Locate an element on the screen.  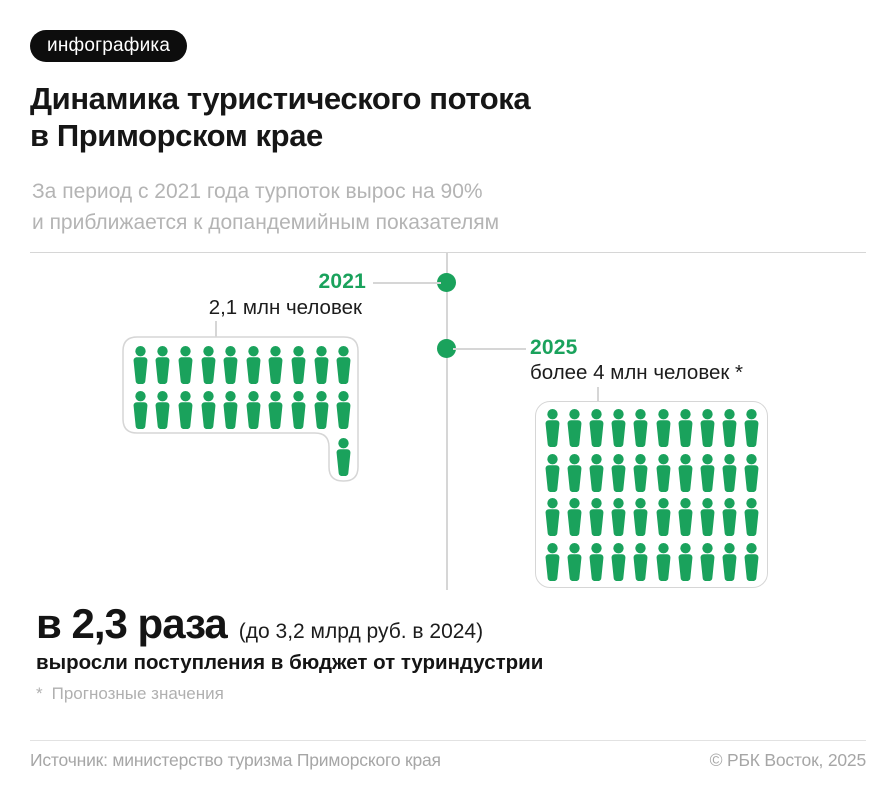
connector-line-2021 is located at coordinates (407, 283).